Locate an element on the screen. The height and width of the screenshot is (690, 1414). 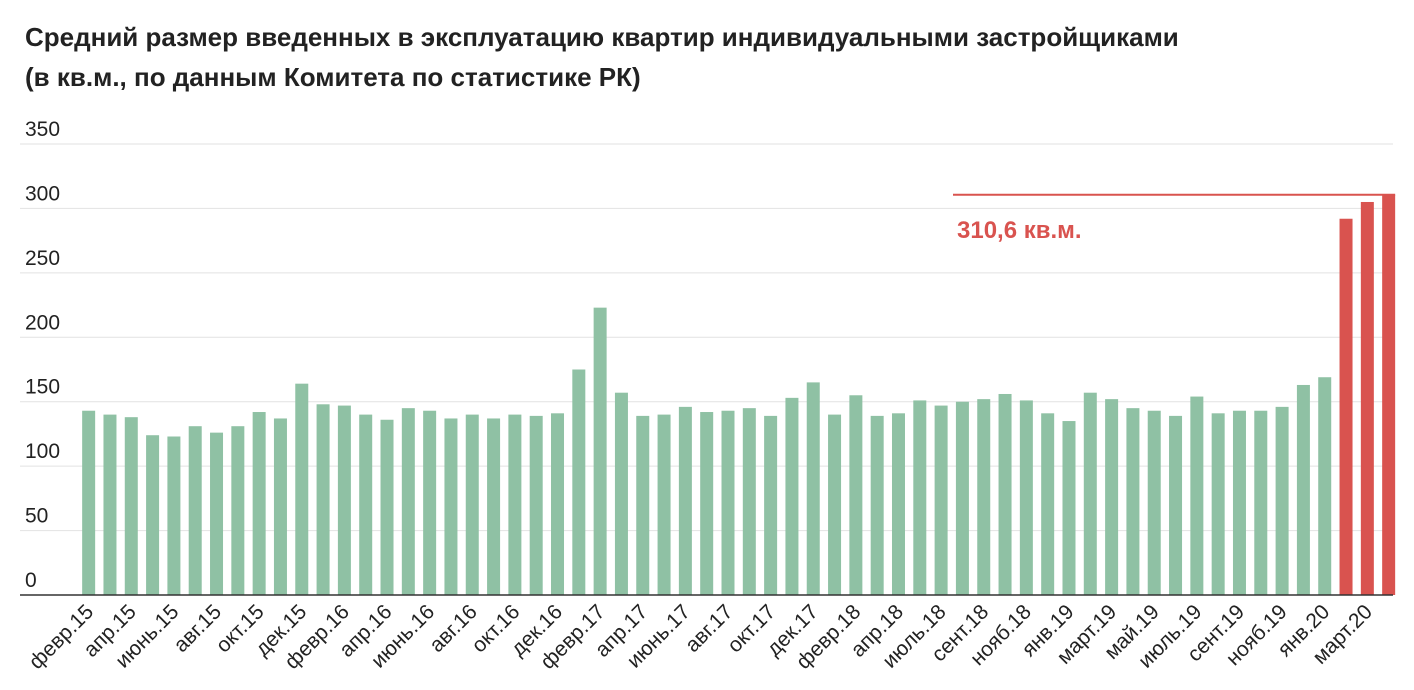
y-tick-label: 200 is located at coordinates (42, 322).